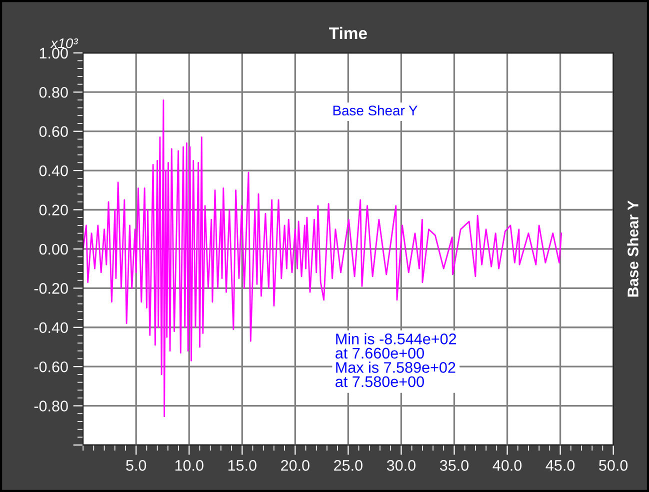 The image size is (649, 492). Describe the element at coordinates (242, 465) in the screenshot. I see `x-tick-label: 15.0` at that location.